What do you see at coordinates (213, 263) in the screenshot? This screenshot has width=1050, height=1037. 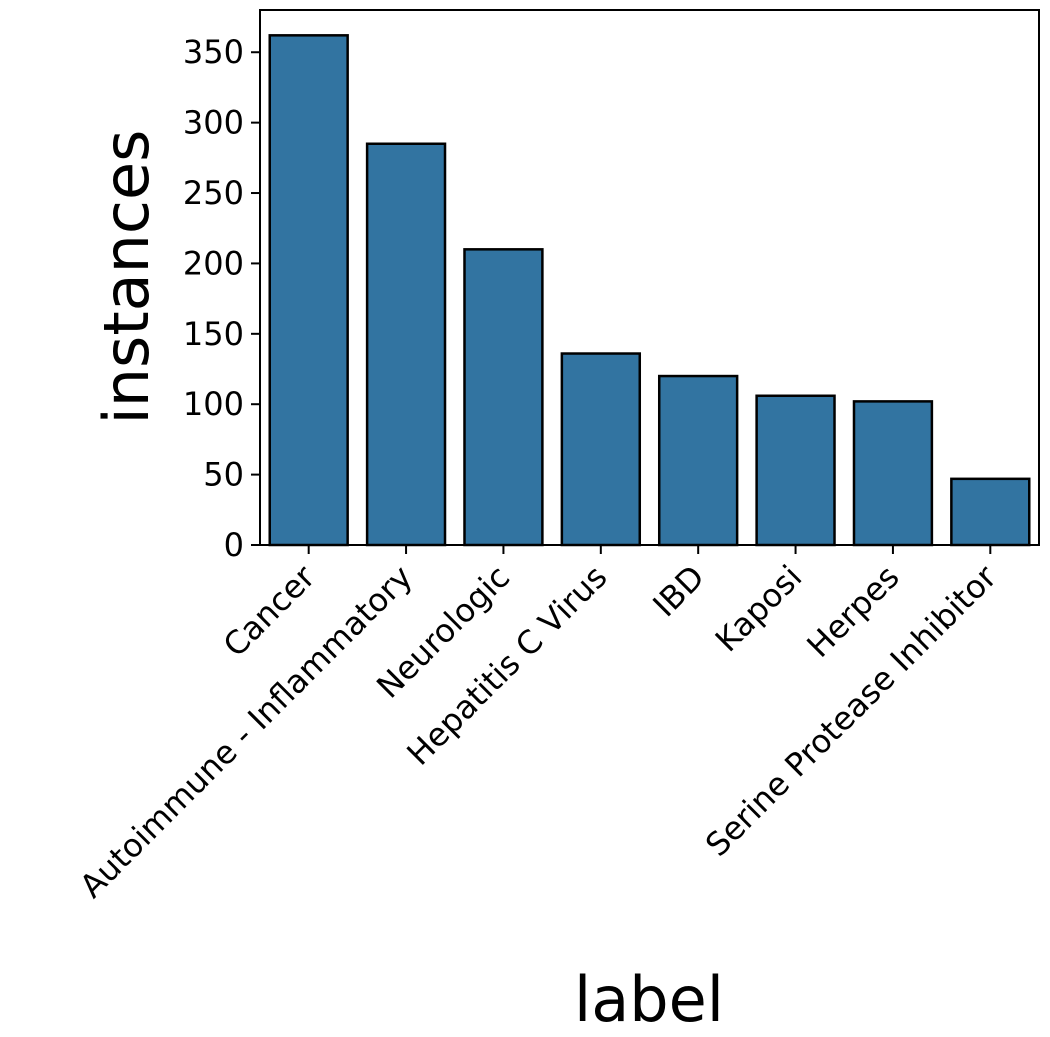 I see `y-tick-label-4: 200` at bounding box center [213, 263].